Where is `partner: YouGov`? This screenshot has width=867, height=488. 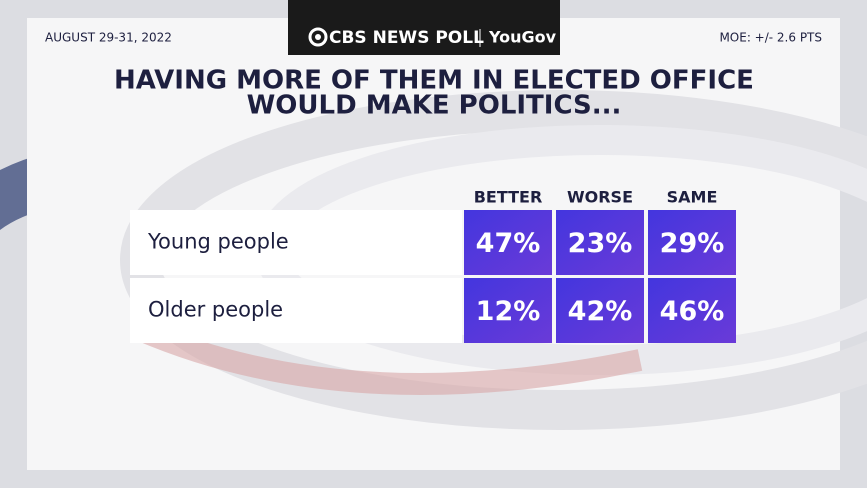 partner: YouGov is located at coordinates (522, 37).